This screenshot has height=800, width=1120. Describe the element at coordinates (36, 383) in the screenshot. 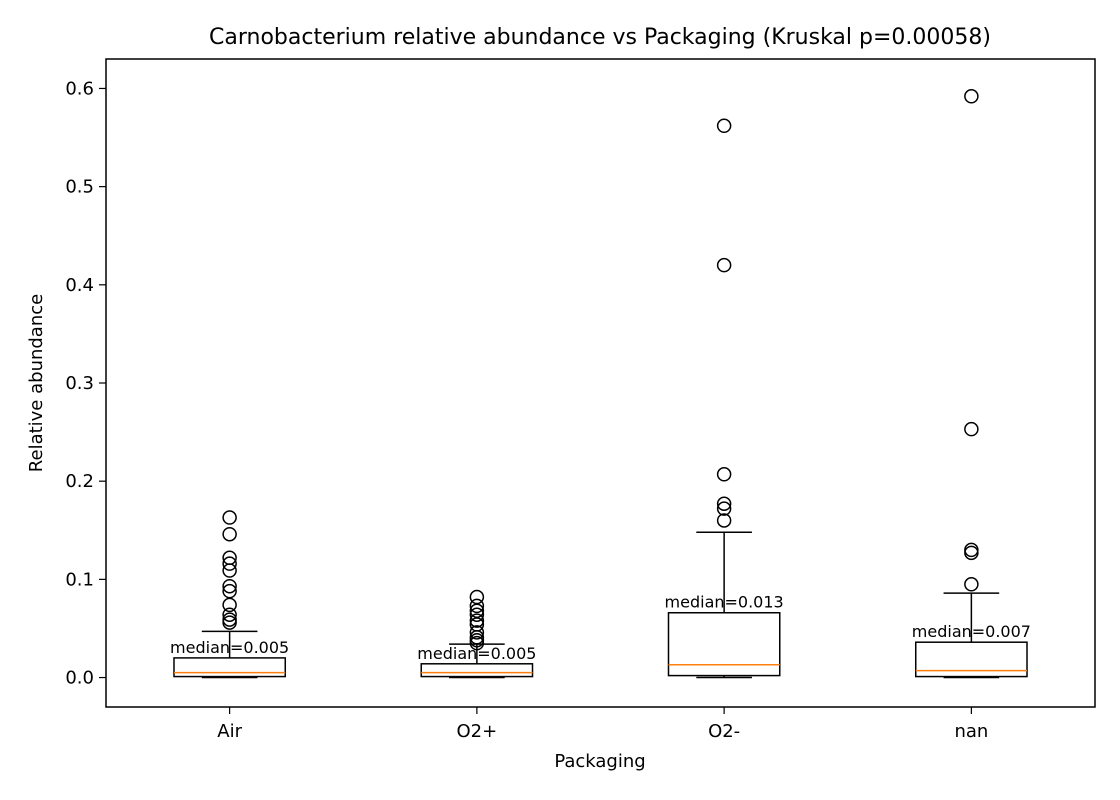

I see `y-axis-label: Relative abundance` at that location.